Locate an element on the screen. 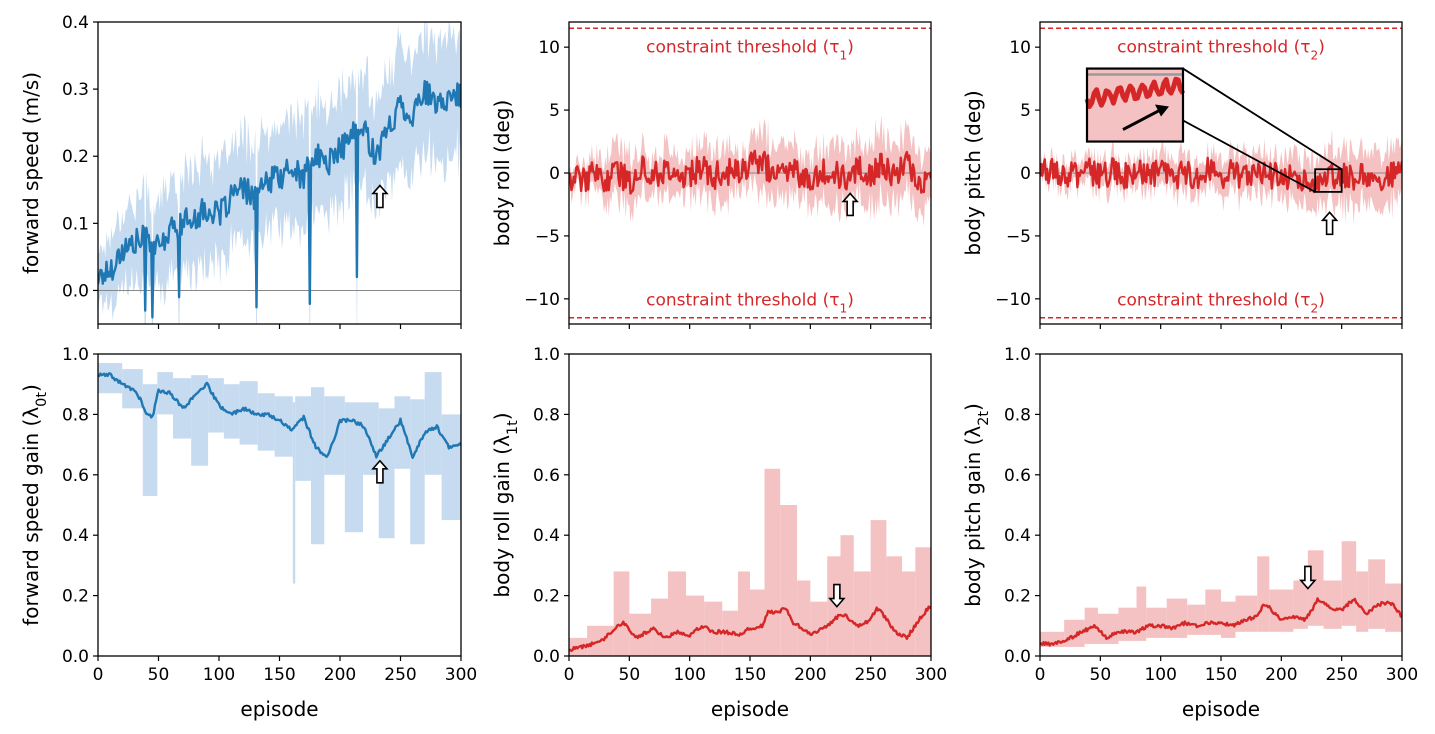 This screenshot has width=1435, height=734. trend-arrow is located at coordinates (1143, 119).